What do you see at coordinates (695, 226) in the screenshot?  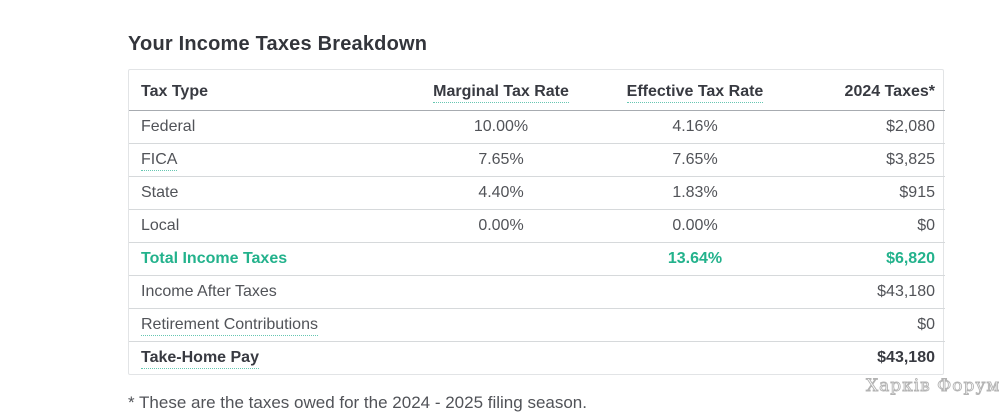 I see `cell-effective-rate: 0.00%` at bounding box center [695, 226].